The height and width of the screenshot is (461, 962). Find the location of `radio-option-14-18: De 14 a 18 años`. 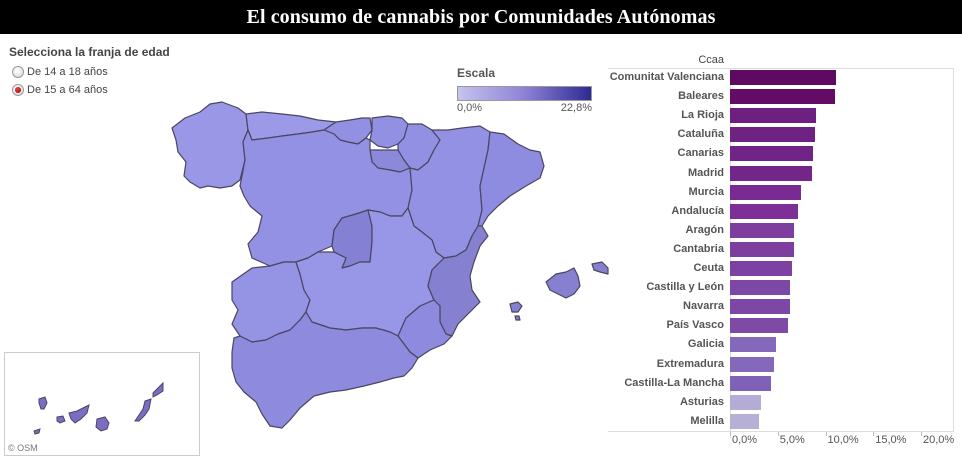

radio-option-14-18: De 14 a 18 años is located at coordinates (89, 72).